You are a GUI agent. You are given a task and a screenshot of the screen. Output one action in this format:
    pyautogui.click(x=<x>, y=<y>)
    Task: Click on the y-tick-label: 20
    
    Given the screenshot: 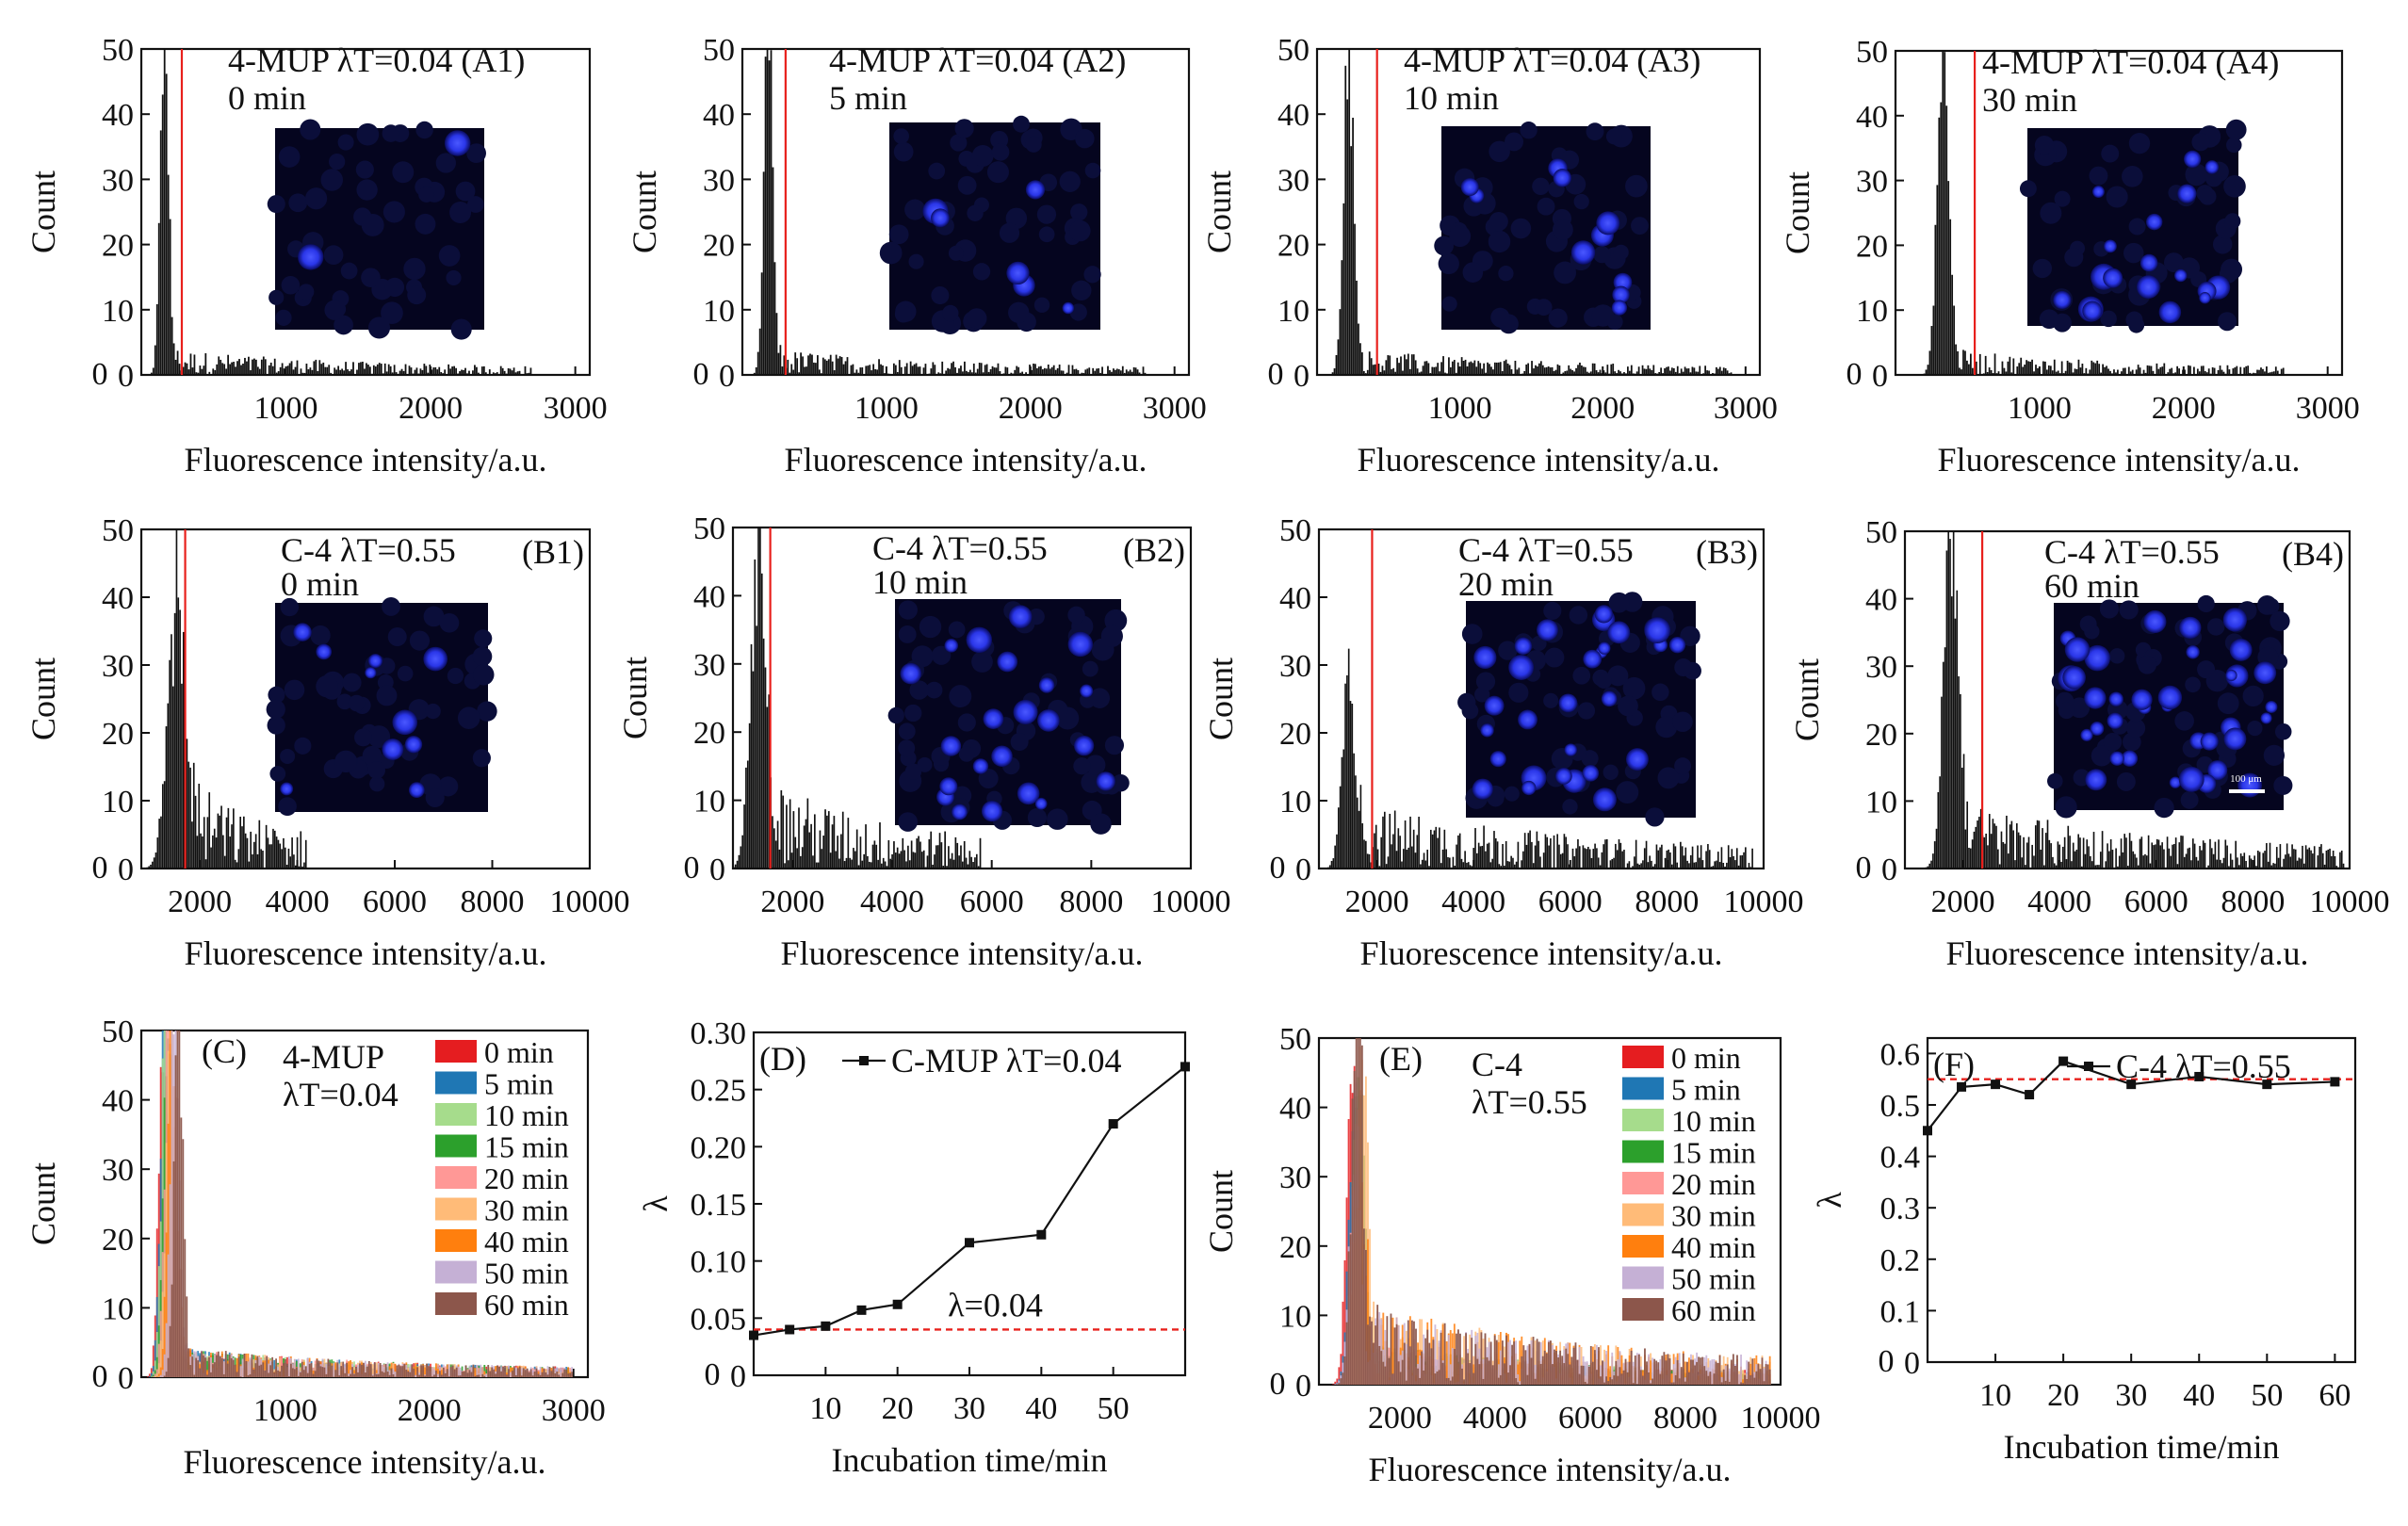 What is the action you would take?
    pyautogui.click(x=118, y=734)
    